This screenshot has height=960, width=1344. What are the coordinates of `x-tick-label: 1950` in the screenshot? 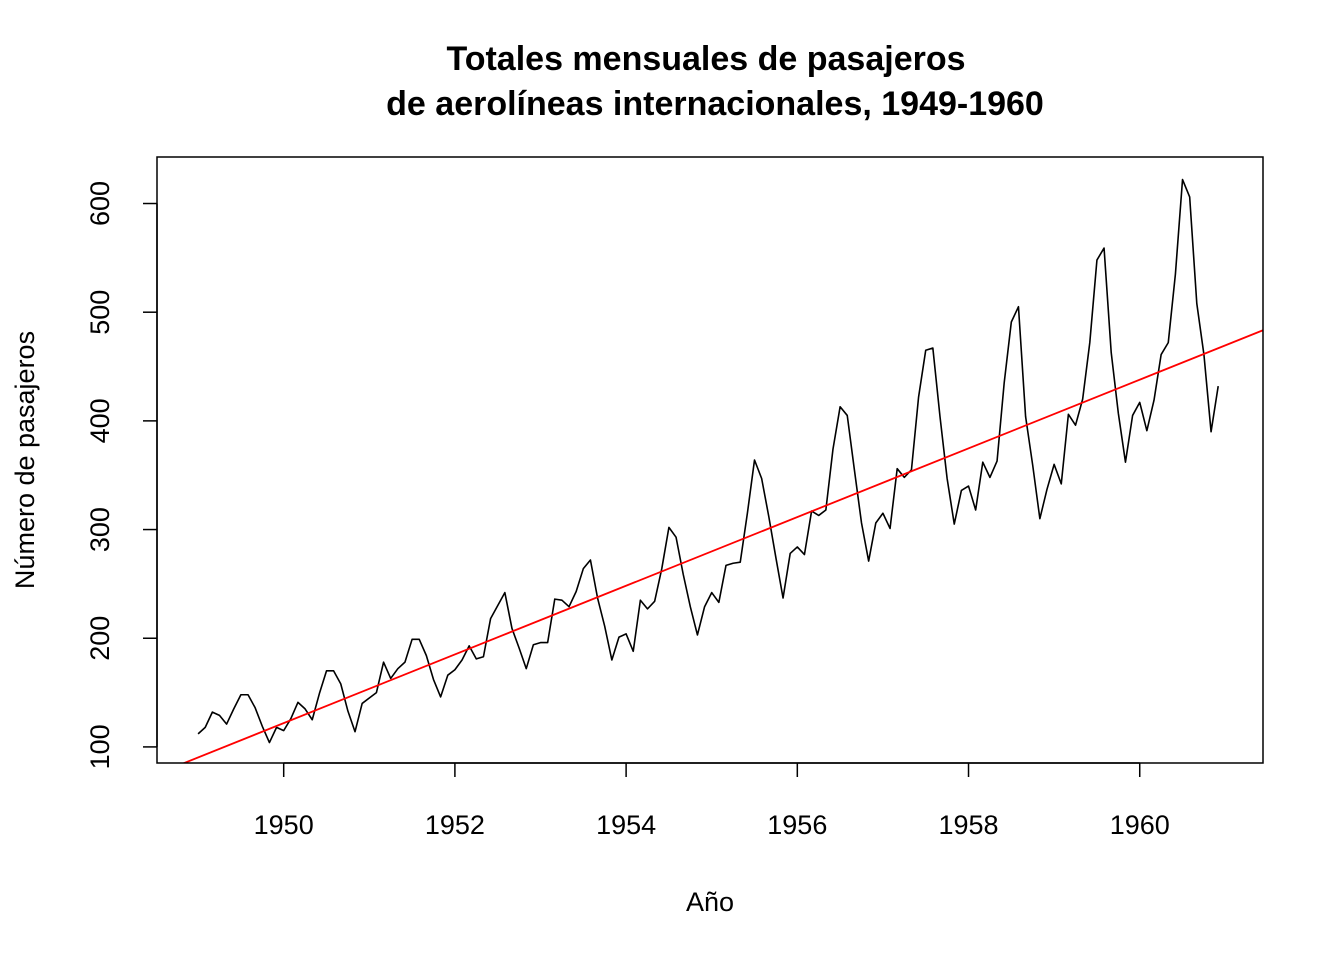 It's located at (284, 825).